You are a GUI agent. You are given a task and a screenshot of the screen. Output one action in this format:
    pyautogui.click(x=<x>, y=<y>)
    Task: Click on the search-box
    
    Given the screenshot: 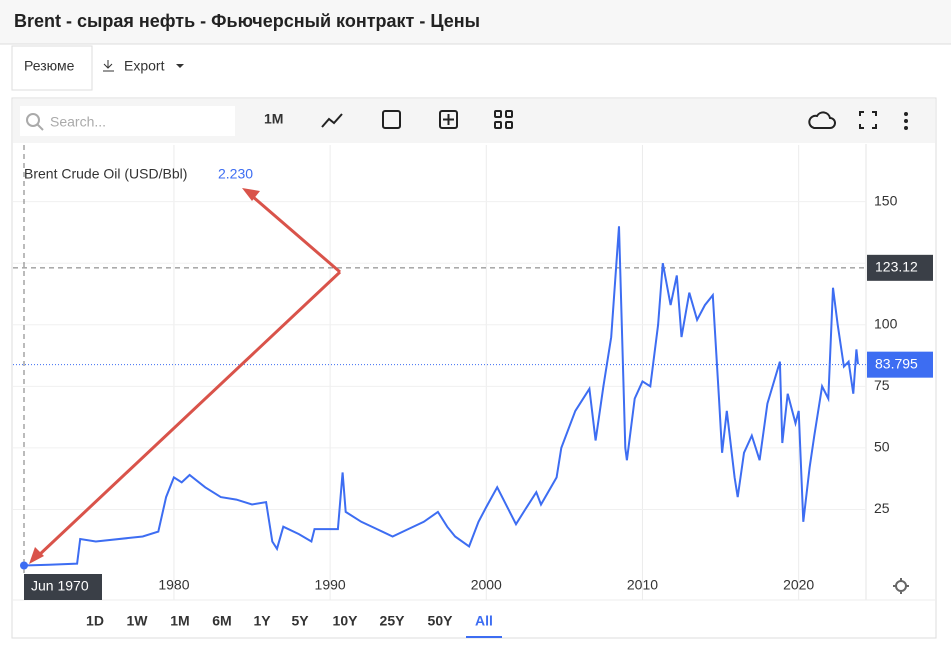 What is the action you would take?
    pyautogui.click(x=127, y=121)
    